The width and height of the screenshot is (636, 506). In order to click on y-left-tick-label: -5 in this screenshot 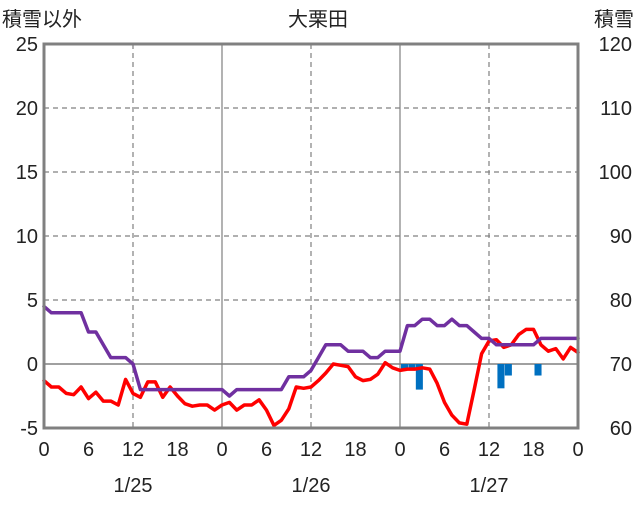, I will do `click(29, 429)`.